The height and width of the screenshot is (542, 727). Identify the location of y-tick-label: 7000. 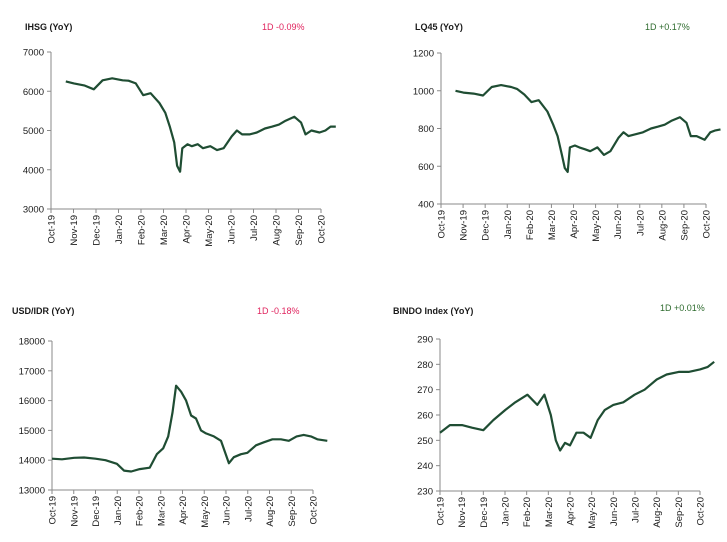
(33, 53).